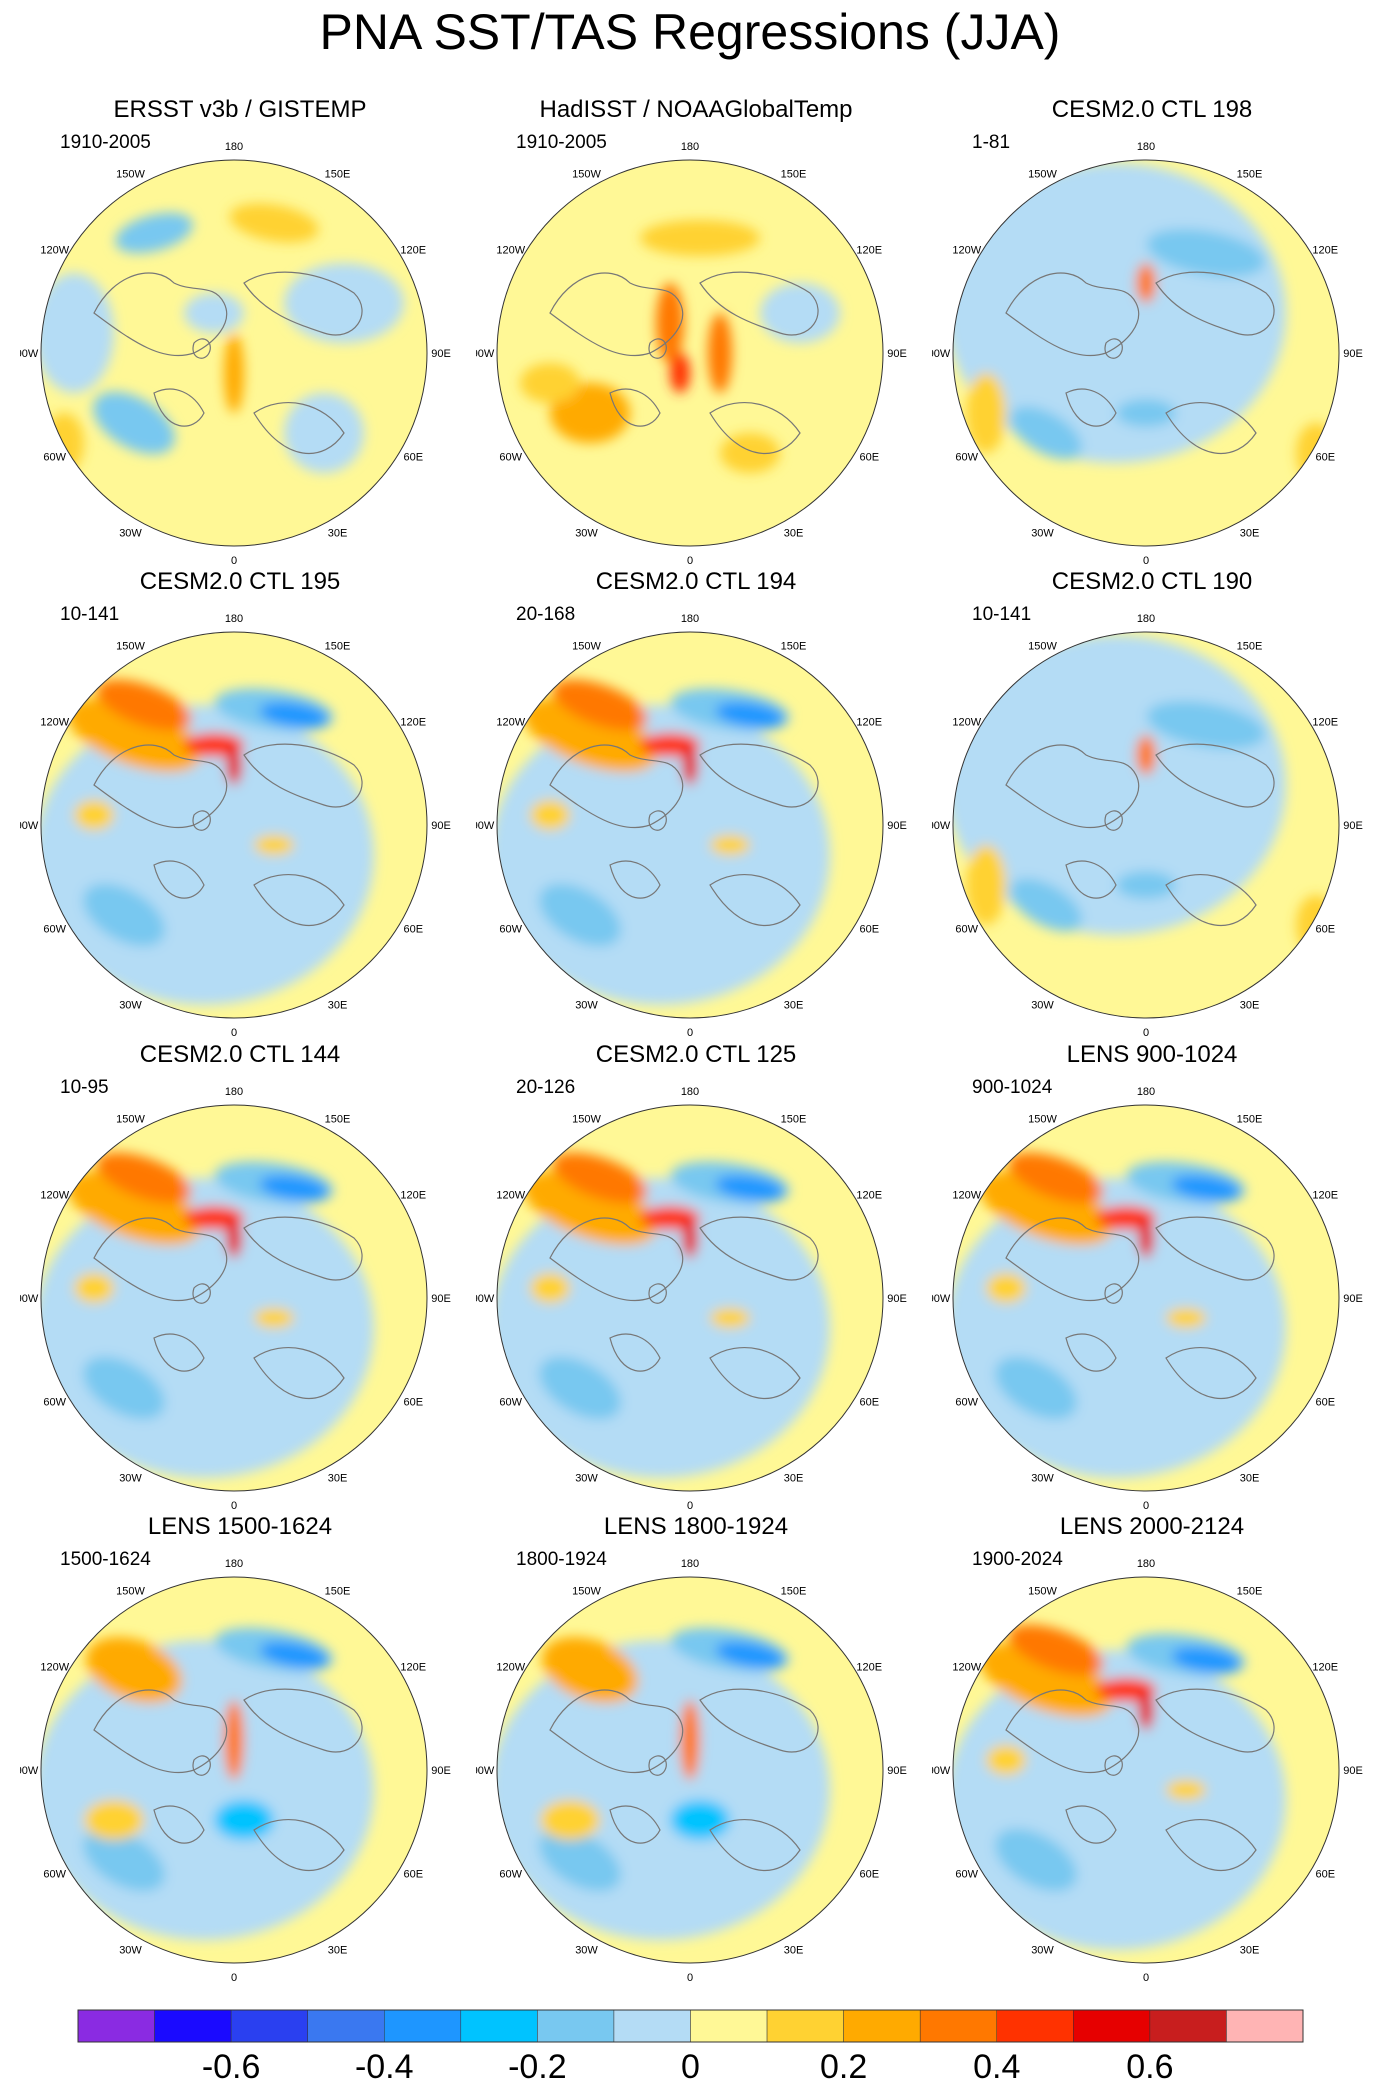 Image resolution: width=1380 pixels, height=2087 pixels. I want to click on polar-map: 180 150E 120E 90E 60E 30E 0 30W 60W 90W 120W 150W, so click(1147, 353).